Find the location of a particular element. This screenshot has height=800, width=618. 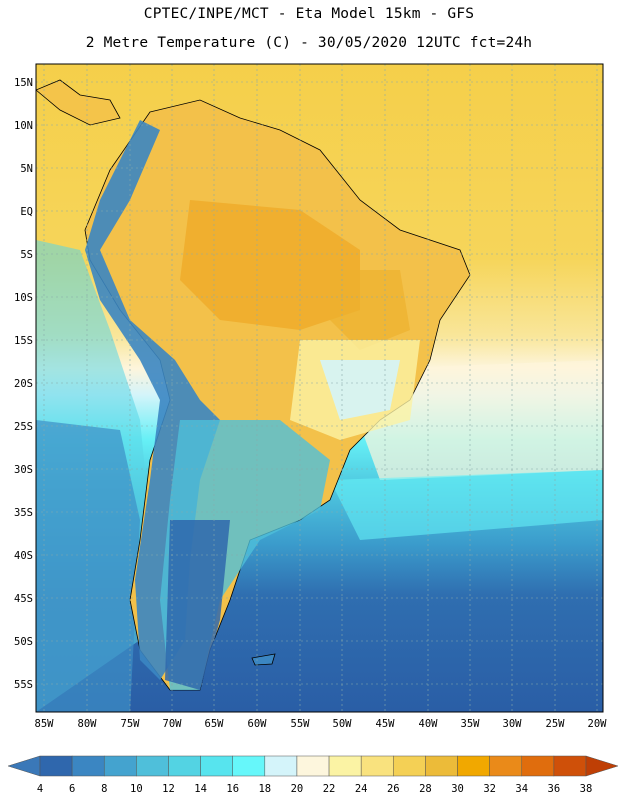

lon-label: 40W is located at coordinates (429, 724).